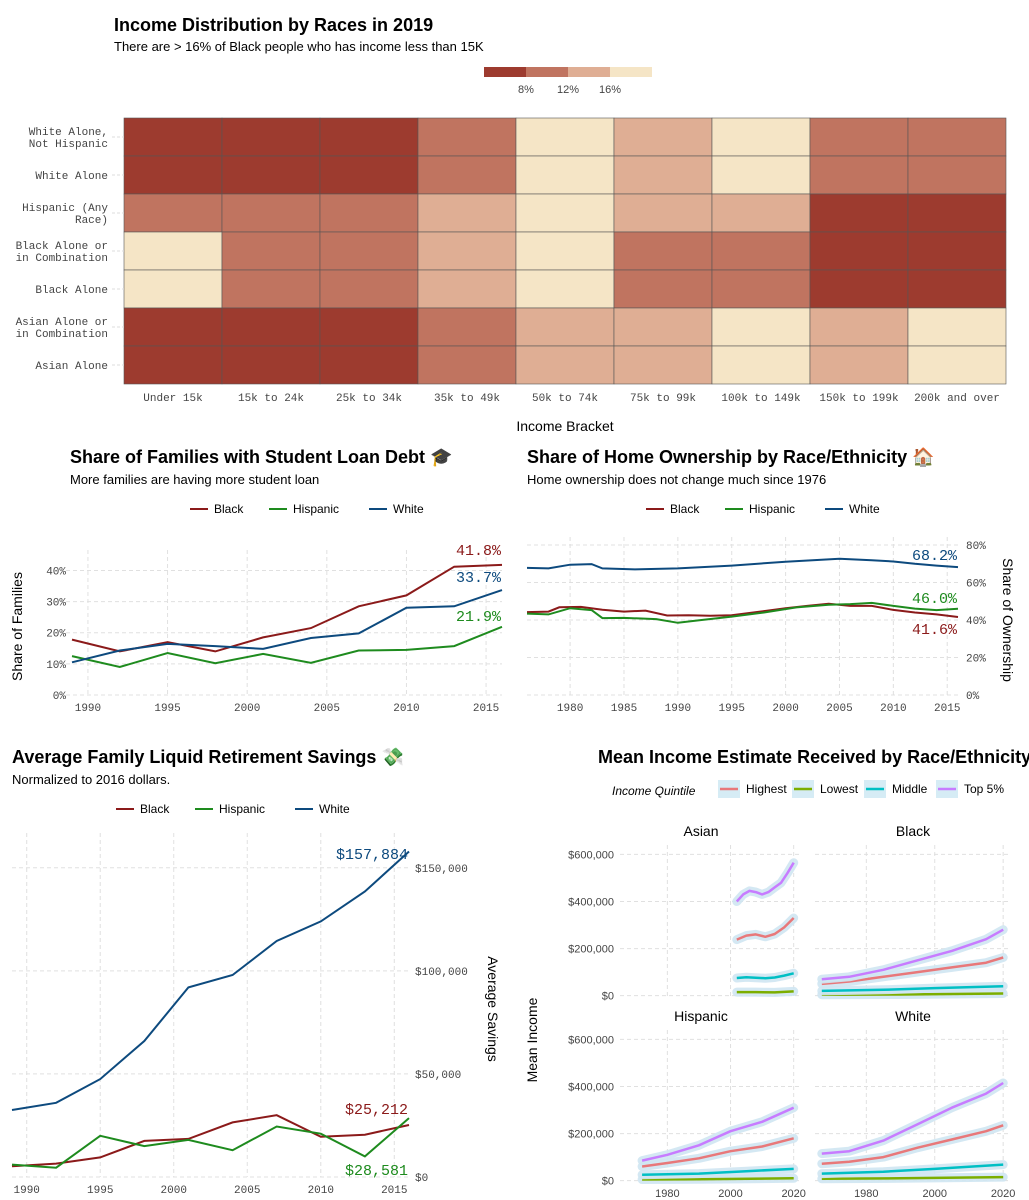 This screenshot has width=1029, height=1200. I want to click on y-tick-label: 20%, so click(976, 660).